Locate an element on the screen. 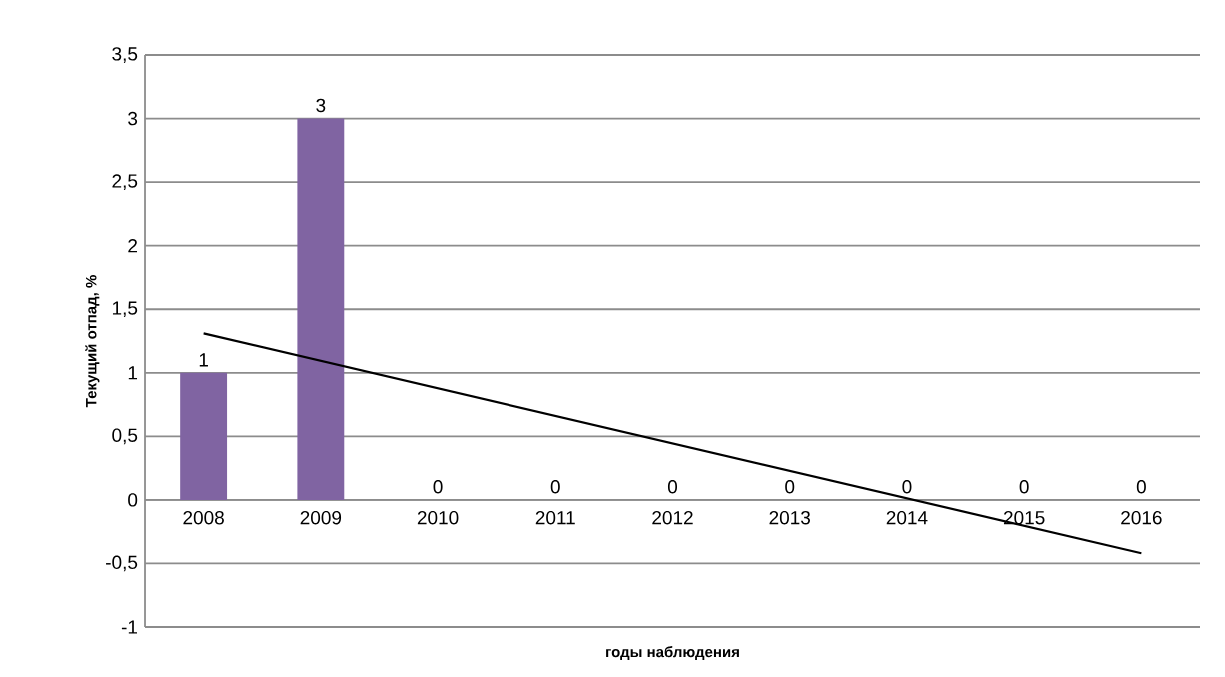 The height and width of the screenshot is (677, 1225). x-tick-label: 2011 is located at coordinates (555, 517).